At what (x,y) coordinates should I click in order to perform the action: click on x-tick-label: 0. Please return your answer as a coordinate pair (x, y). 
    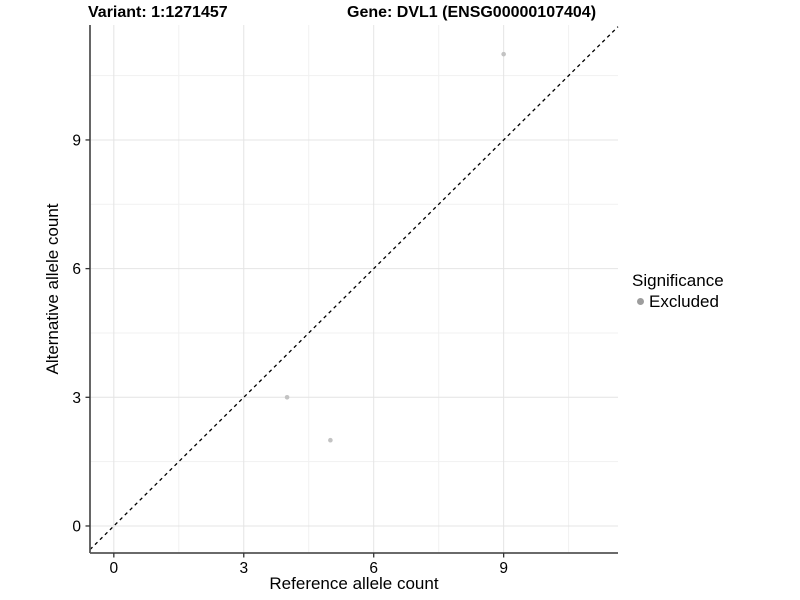
    Looking at the image, I should click on (114, 568).